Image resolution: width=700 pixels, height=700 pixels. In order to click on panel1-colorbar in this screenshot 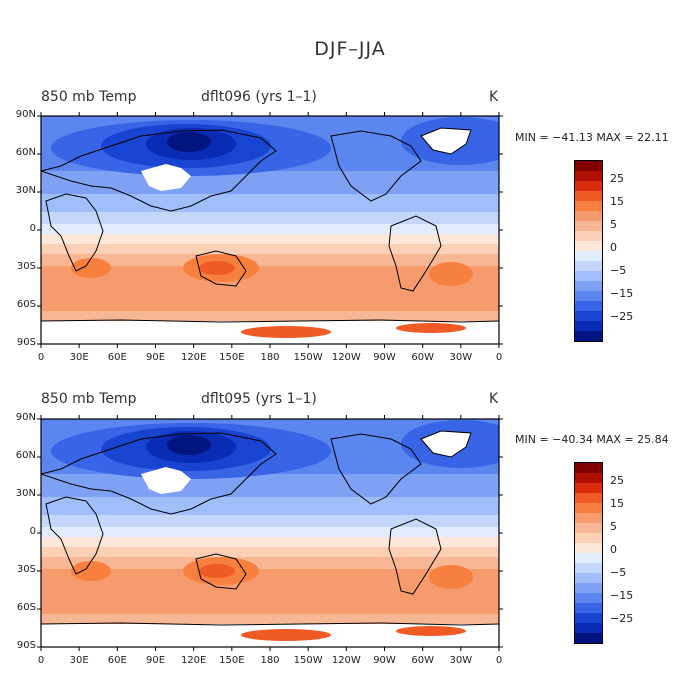, I will do `click(588, 251)`.